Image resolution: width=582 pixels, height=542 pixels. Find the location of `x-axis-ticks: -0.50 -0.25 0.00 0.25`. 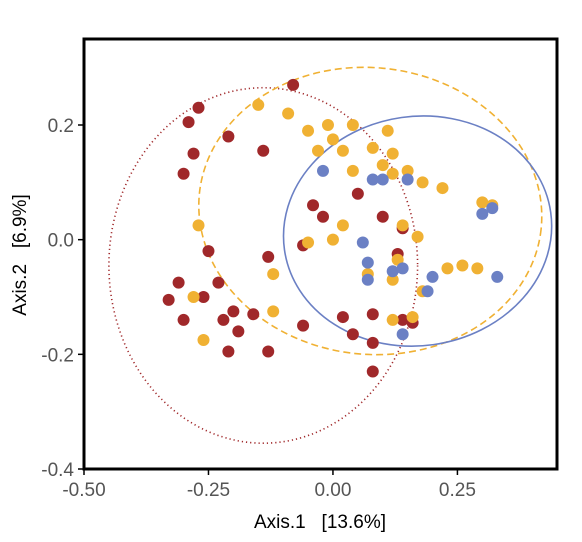

x-axis-ticks: -0.50 -0.25 0.00 0.25 is located at coordinates (269, 485).